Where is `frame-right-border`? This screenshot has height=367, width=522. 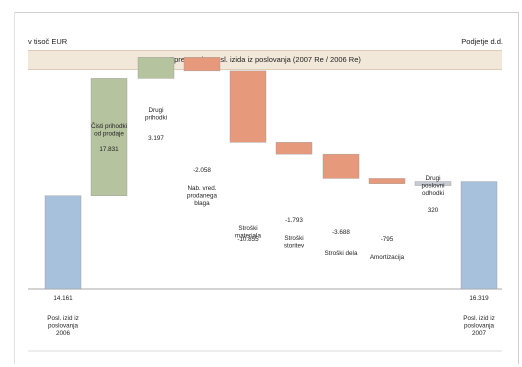 frame-right-border is located at coordinates (518, 188).